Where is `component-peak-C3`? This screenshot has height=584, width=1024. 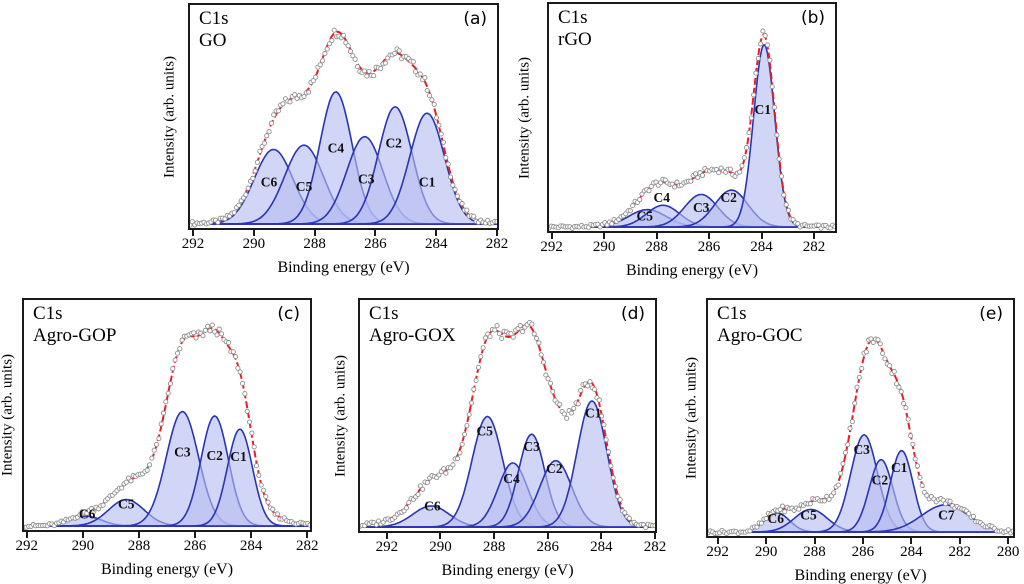
component-peak-C3 is located at coordinates (167, 468).